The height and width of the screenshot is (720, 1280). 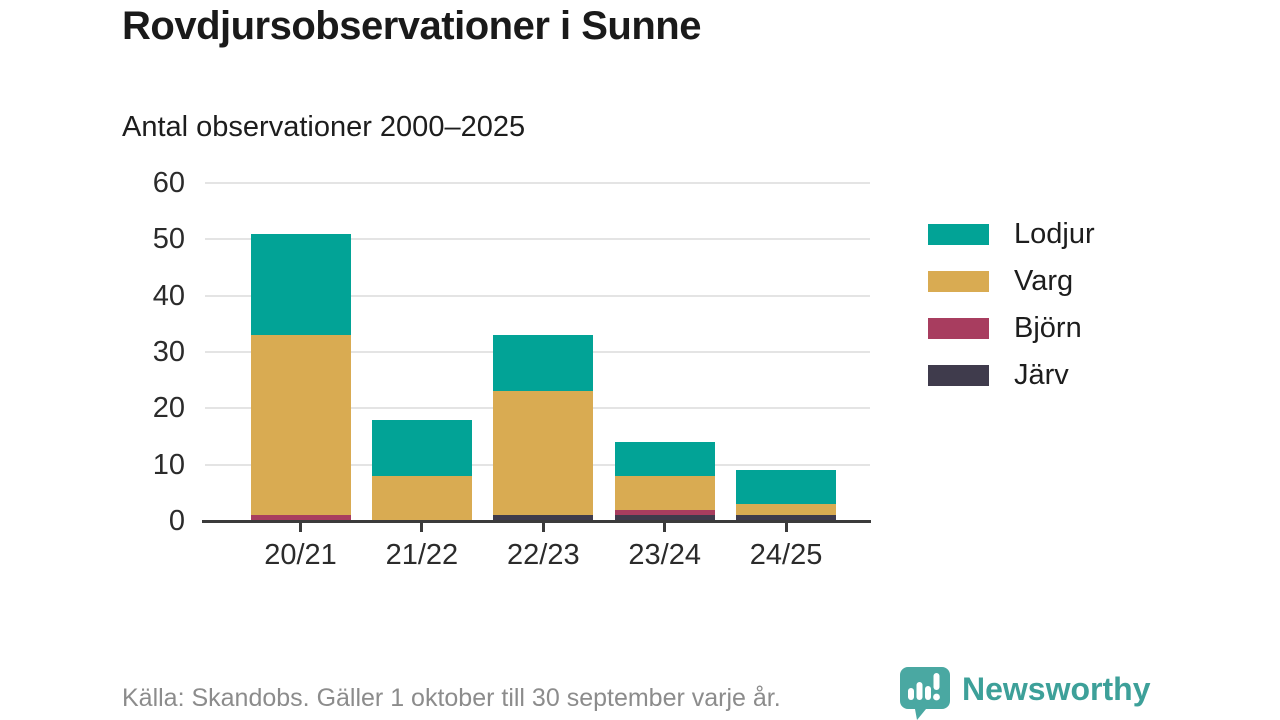 I want to click on legend-swatch-järv, so click(x=958, y=375).